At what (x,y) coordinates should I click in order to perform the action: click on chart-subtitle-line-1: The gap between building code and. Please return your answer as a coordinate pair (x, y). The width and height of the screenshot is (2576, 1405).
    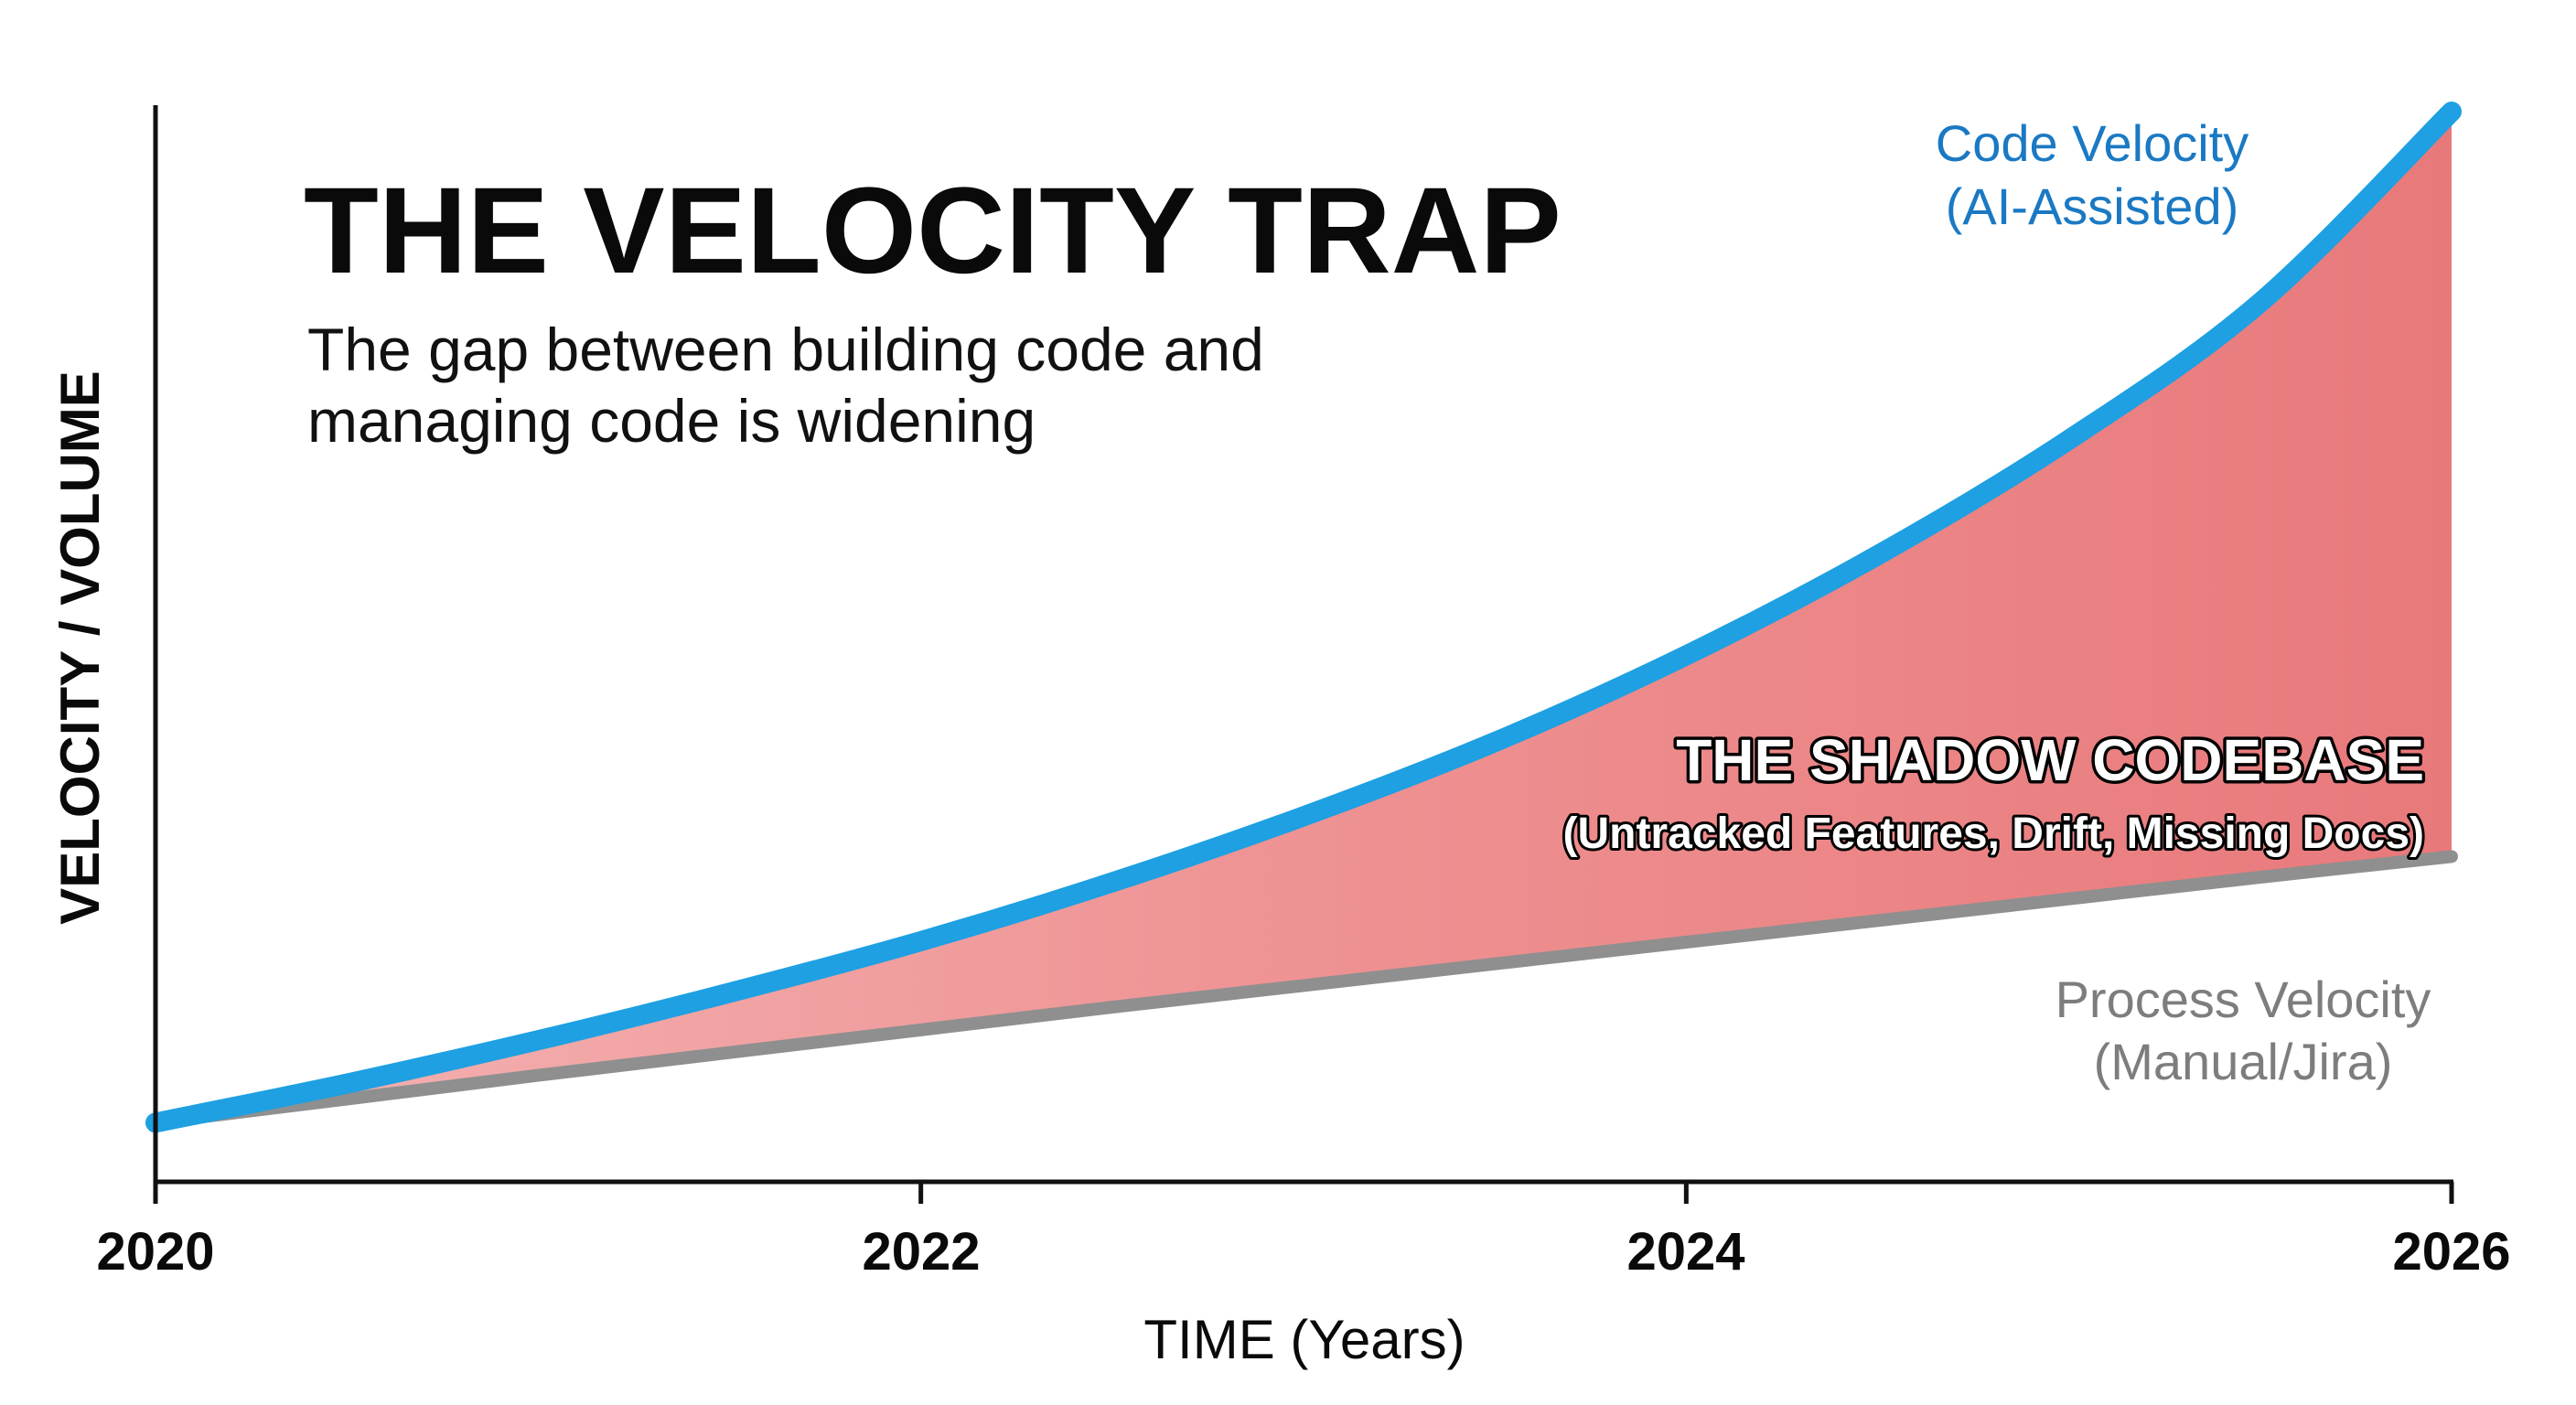
    Looking at the image, I should click on (785, 349).